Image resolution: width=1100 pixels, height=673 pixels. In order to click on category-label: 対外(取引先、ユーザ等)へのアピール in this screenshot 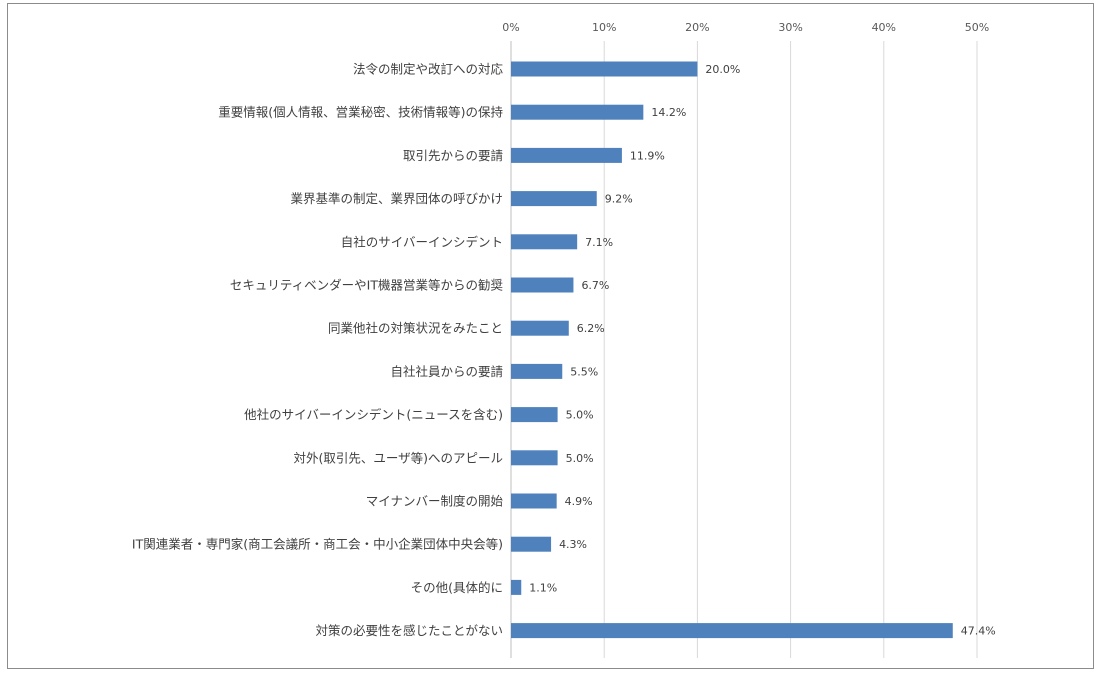, I will do `click(398, 457)`.